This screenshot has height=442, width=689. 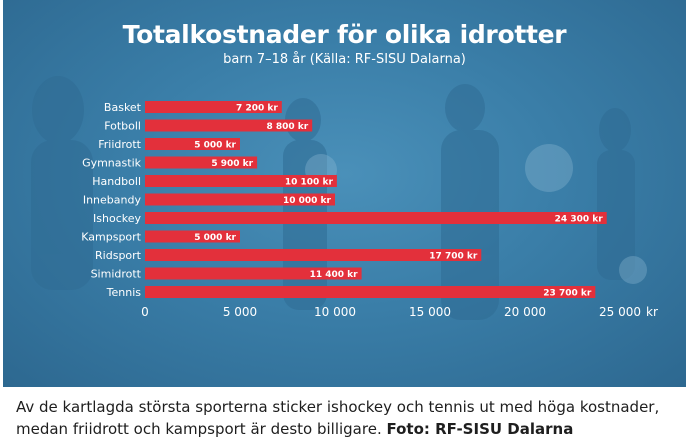 I want to click on category-label: Tennis, so click(x=124, y=292).